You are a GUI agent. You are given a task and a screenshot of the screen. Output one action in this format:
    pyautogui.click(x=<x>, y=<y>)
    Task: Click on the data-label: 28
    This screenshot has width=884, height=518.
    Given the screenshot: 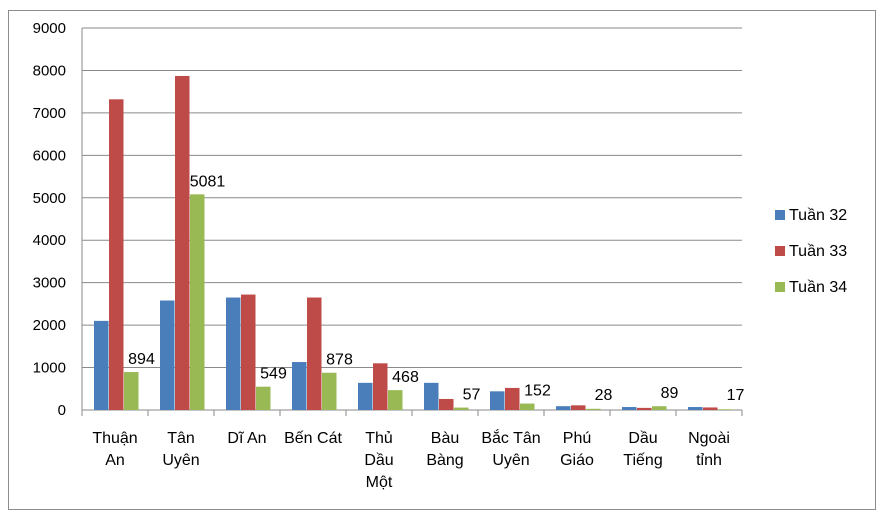 What is the action you would take?
    pyautogui.click(x=604, y=395)
    